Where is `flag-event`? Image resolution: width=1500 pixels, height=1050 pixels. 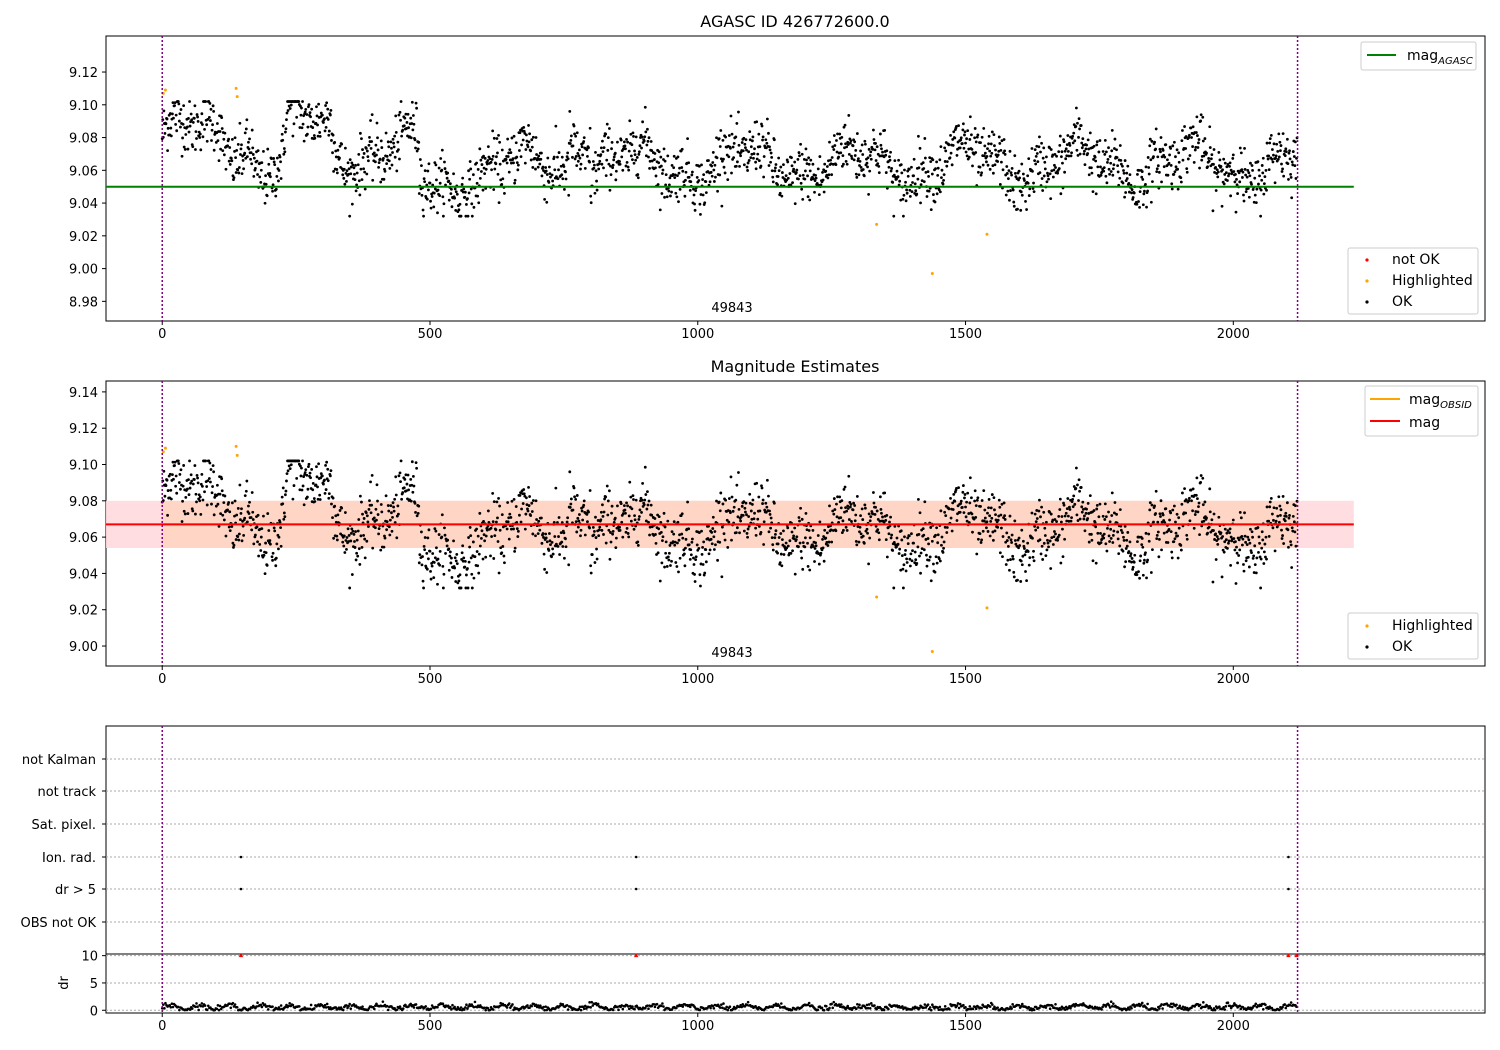
flag-event is located at coordinates (636, 889).